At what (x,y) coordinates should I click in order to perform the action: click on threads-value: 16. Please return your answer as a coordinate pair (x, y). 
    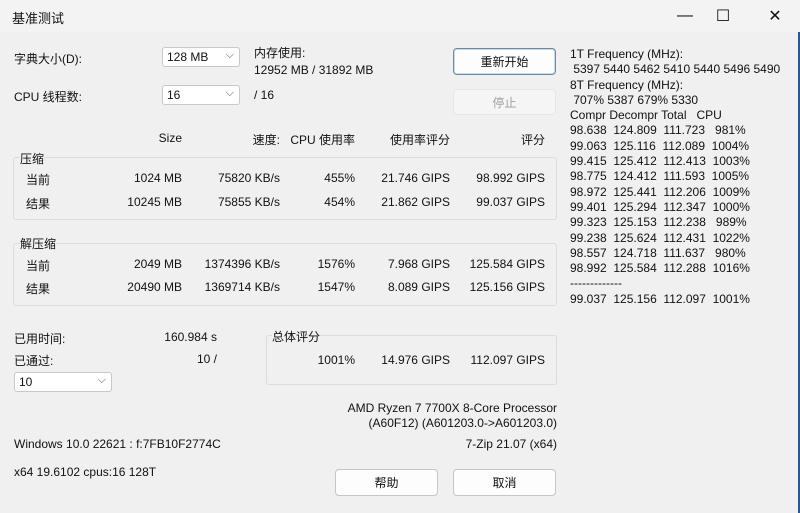
    Looking at the image, I should click on (174, 95).